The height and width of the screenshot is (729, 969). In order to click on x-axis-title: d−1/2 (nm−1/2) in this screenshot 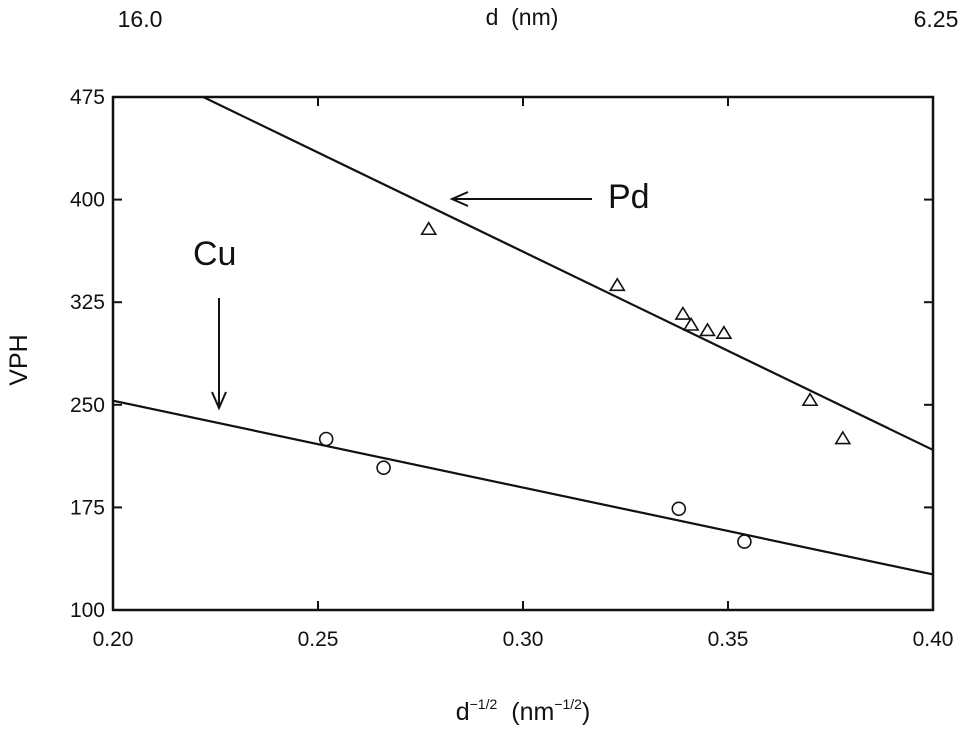, I will do `click(523, 711)`.